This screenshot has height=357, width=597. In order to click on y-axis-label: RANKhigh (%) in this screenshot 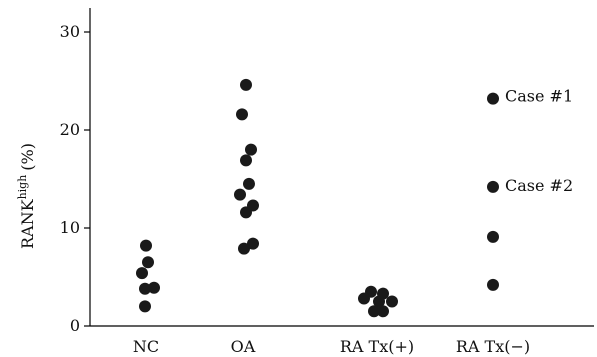, I will do `click(26, 196)`.